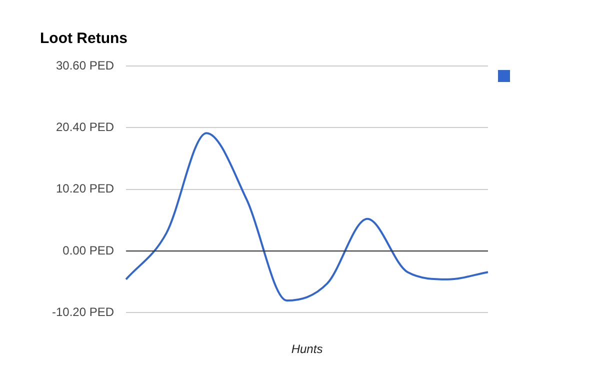 The width and height of the screenshot is (600, 371). I want to click on y-tick-label: 30.60 PED, so click(85, 65).